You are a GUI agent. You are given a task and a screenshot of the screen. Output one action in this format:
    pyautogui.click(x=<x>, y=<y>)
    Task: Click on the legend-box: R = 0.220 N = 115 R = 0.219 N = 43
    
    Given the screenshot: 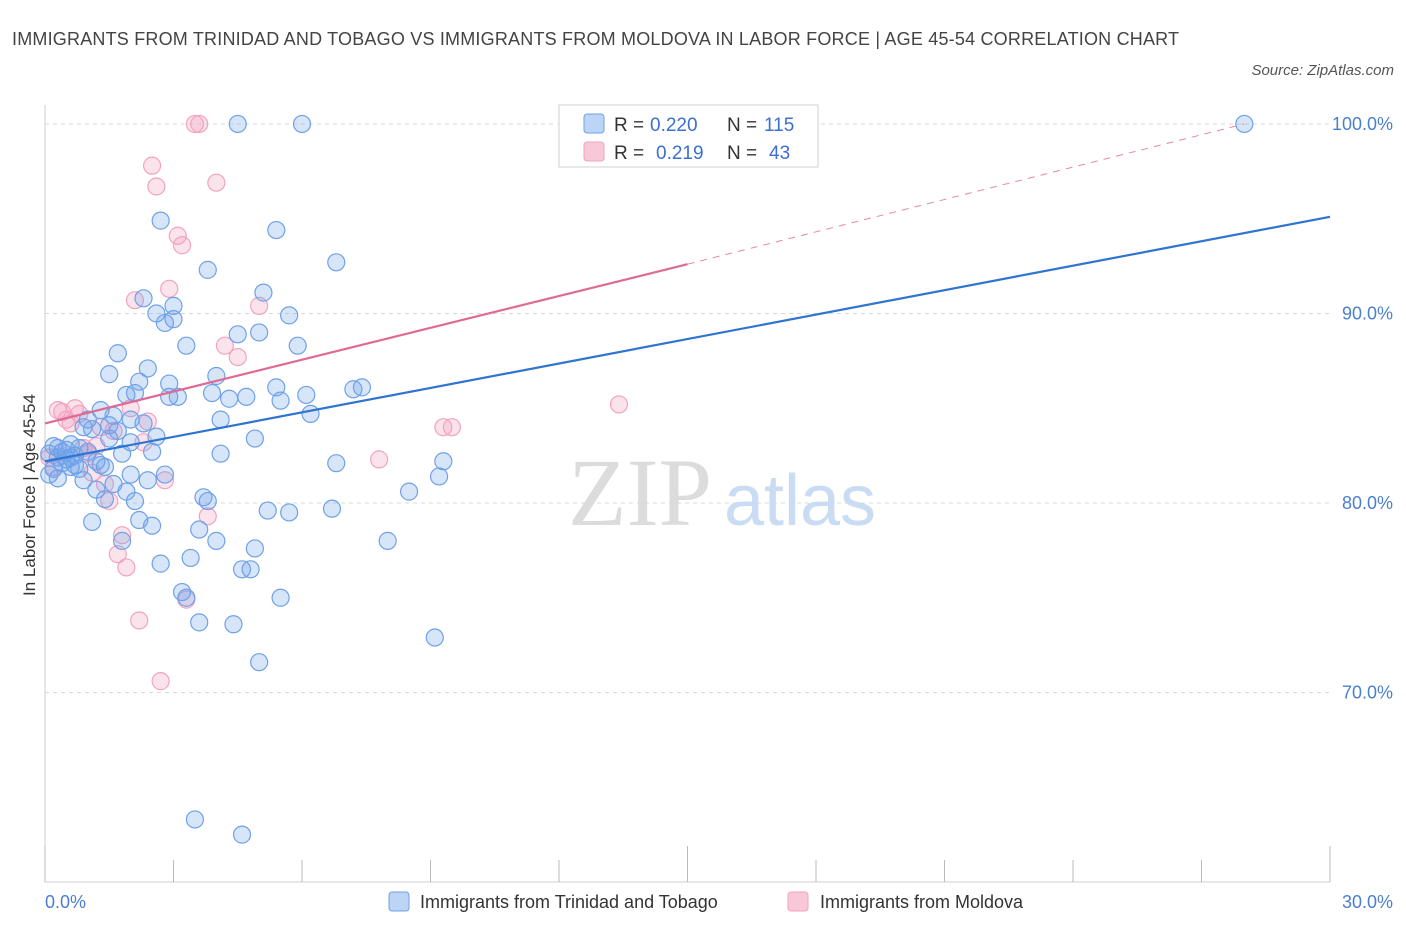 What is the action you would take?
    pyautogui.click(x=688, y=136)
    